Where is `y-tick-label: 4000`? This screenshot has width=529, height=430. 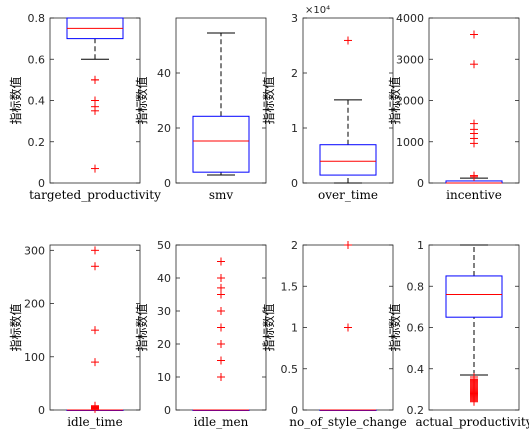
y-tick-label: 4000 is located at coordinates (410, 18).